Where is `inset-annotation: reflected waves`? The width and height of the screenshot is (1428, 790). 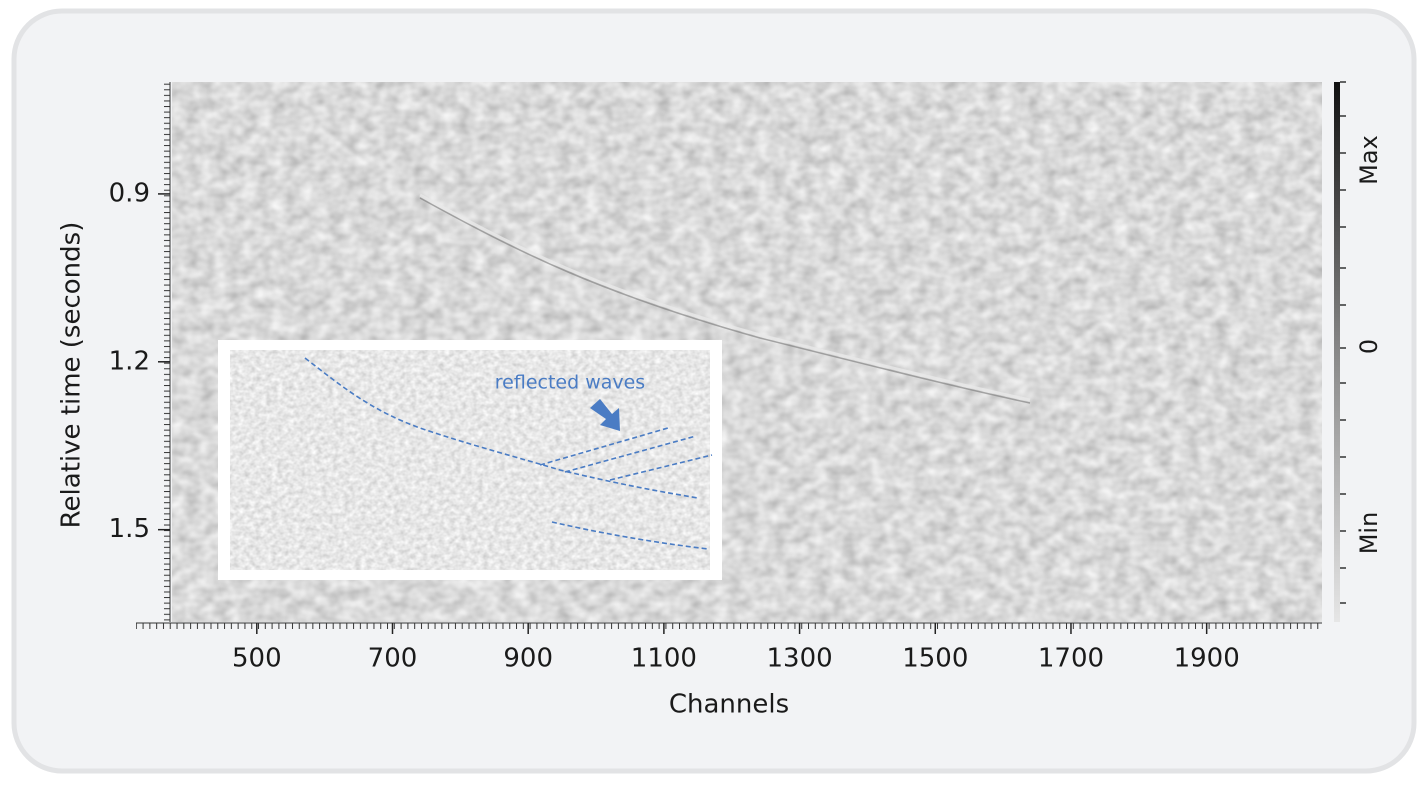
inset-annotation: reflected waves is located at coordinates (570, 383).